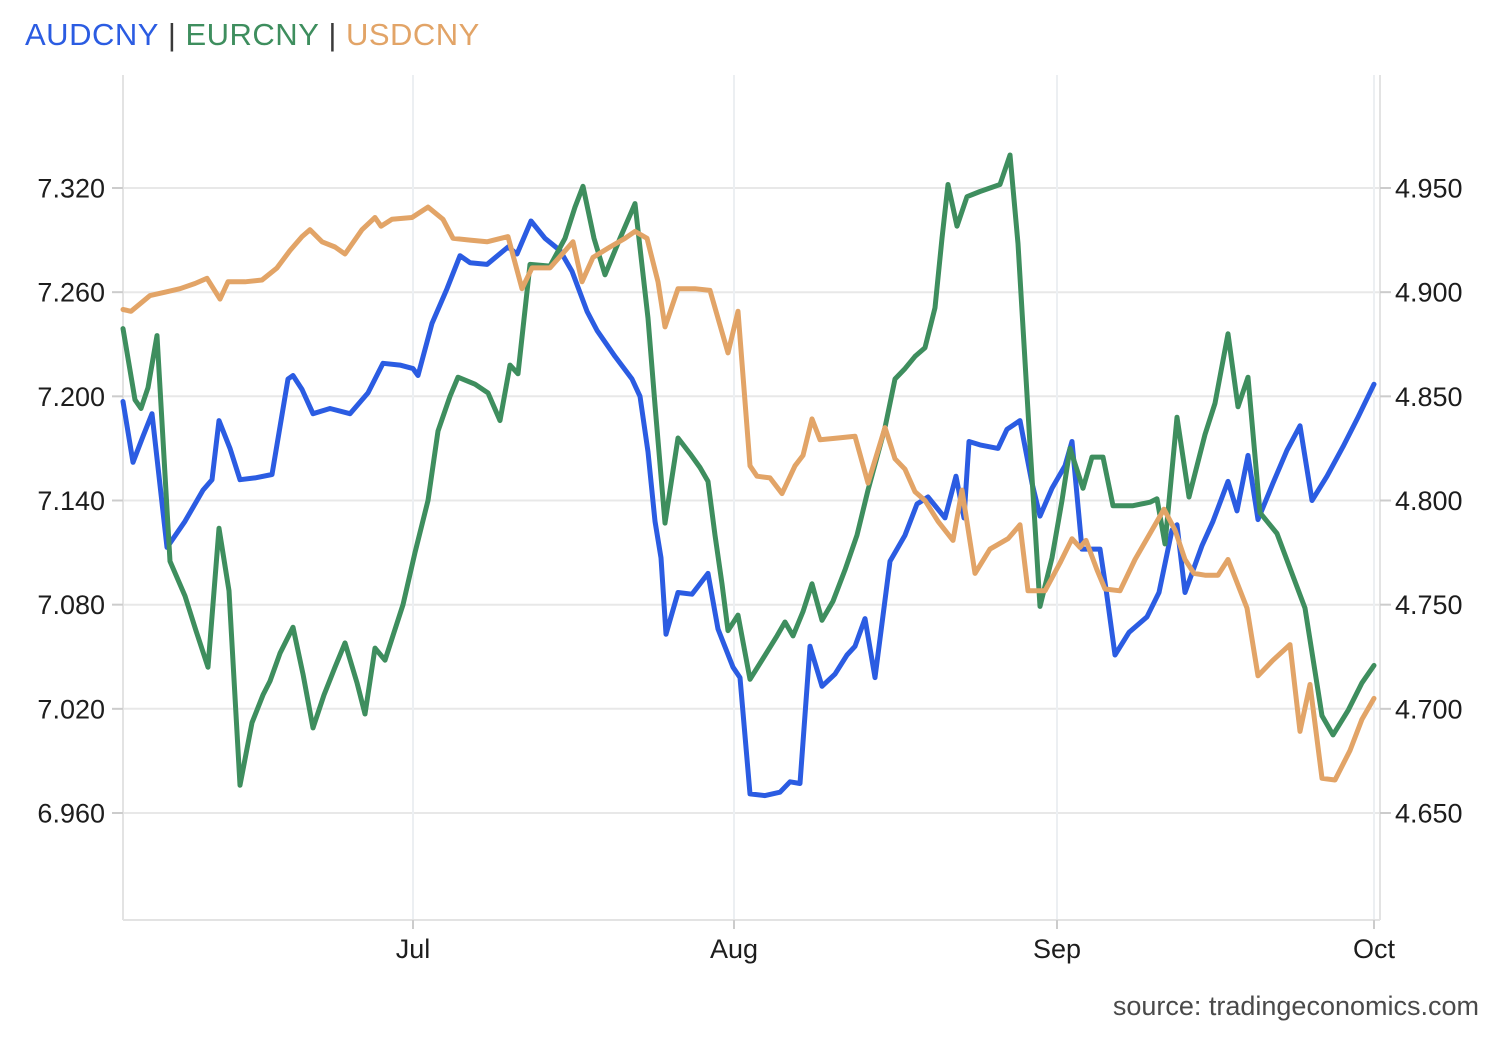 The image size is (1500, 1040). I want to click on x-axis-label-sep: Sep, so click(1057, 949).